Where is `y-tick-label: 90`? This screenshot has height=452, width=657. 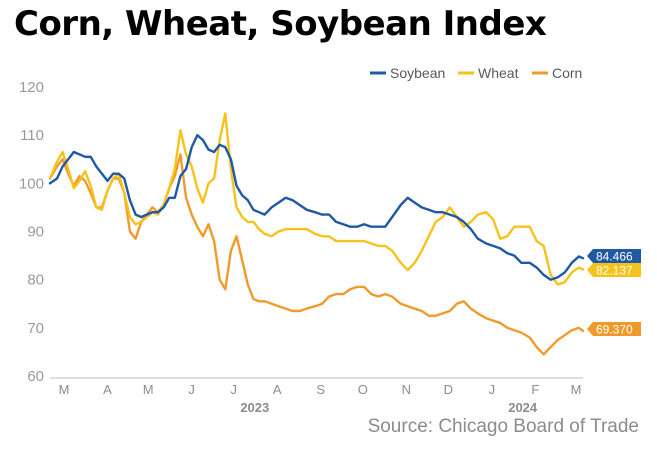
y-tick-label: 90 is located at coordinates (35, 232).